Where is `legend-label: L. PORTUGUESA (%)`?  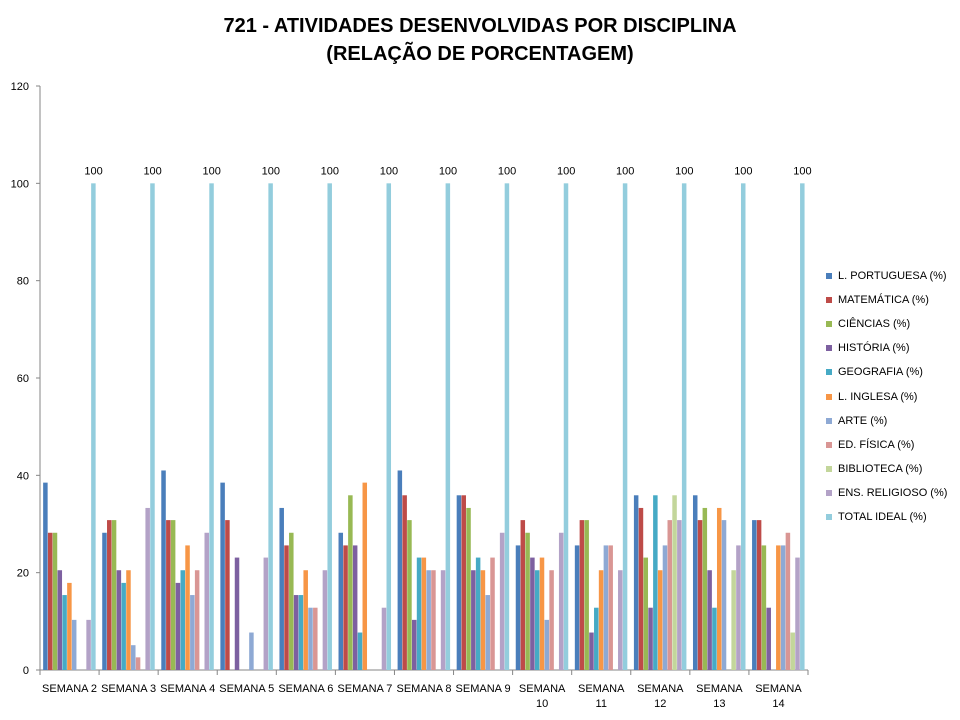 legend-label: L. PORTUGUESA (%) is located at coordinates (892, 276).